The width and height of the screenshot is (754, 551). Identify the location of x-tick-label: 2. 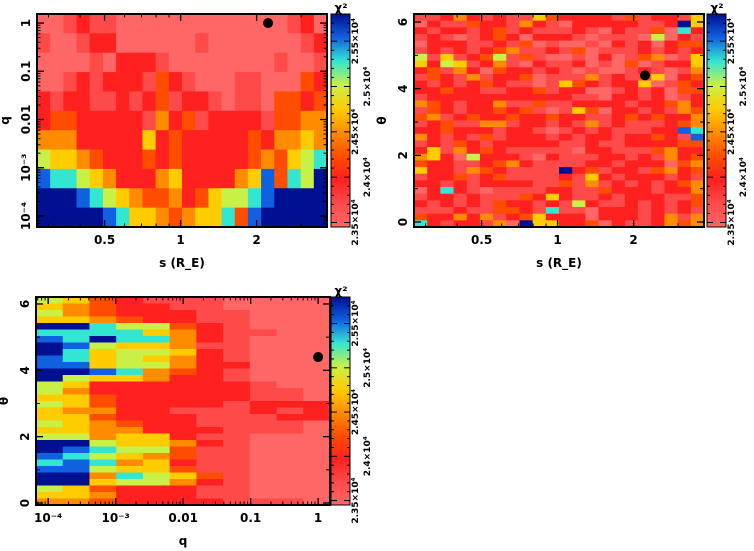
(633, 240).